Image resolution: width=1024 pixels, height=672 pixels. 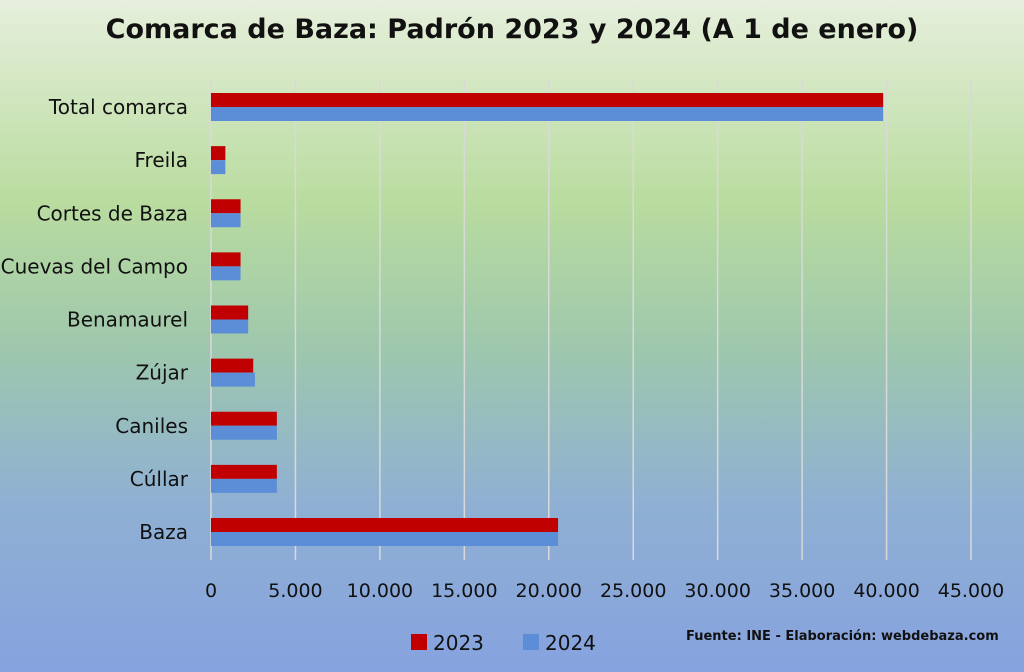 I want to click on x-tick-label: 35.000, so click(x=802, y=591).